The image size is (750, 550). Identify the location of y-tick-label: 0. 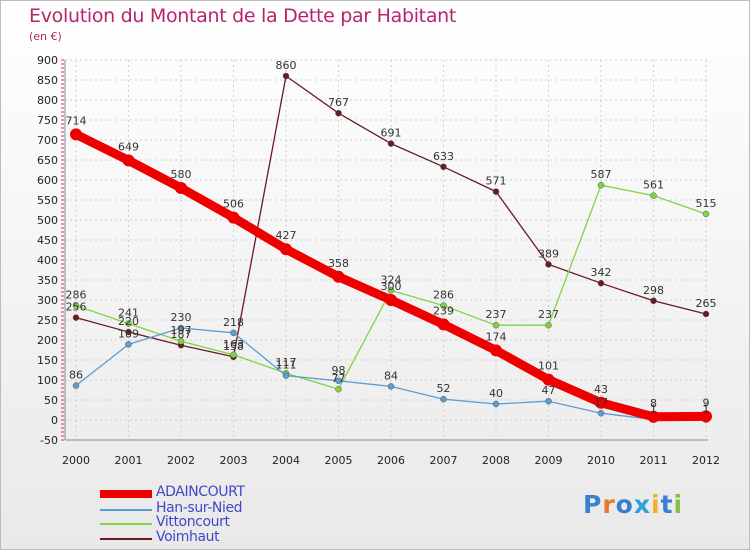
(54, 420).